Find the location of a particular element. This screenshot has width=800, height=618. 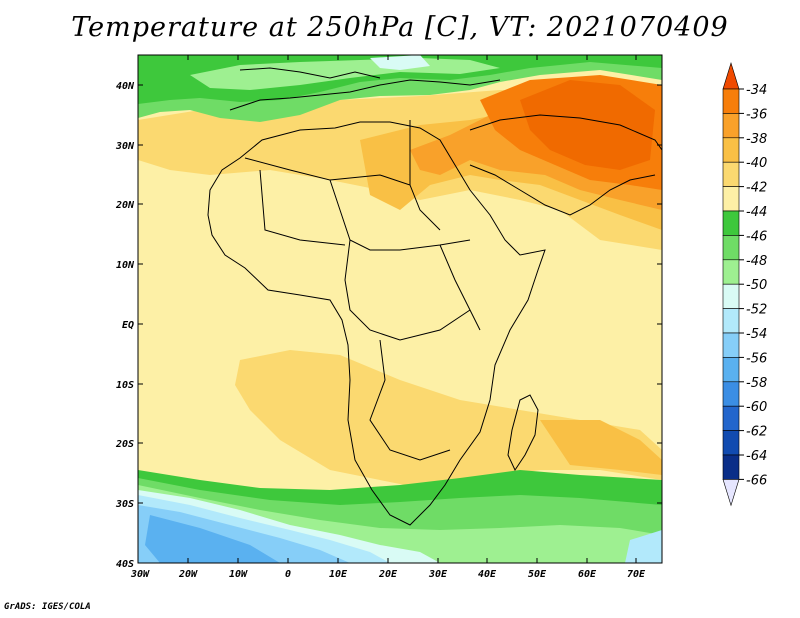

lon-label: 0 is located at coordinates (288, 574).